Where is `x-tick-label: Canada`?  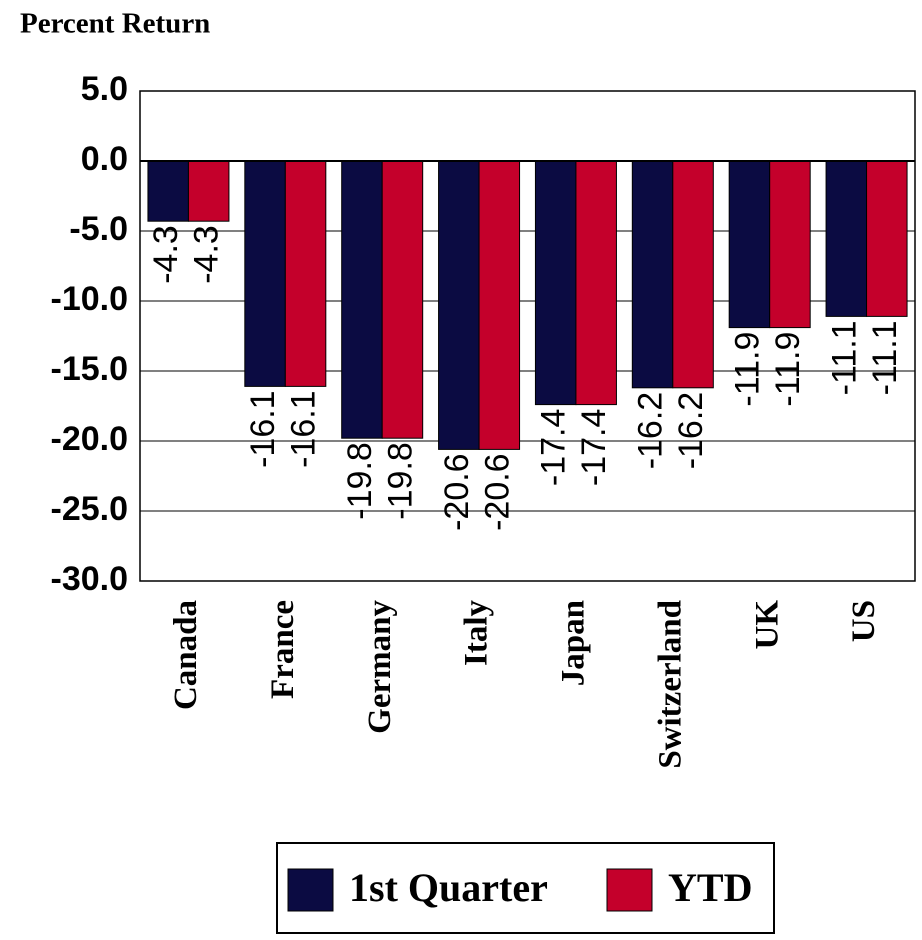 x-tick-label: Canada is located at coordinates (186, 655).